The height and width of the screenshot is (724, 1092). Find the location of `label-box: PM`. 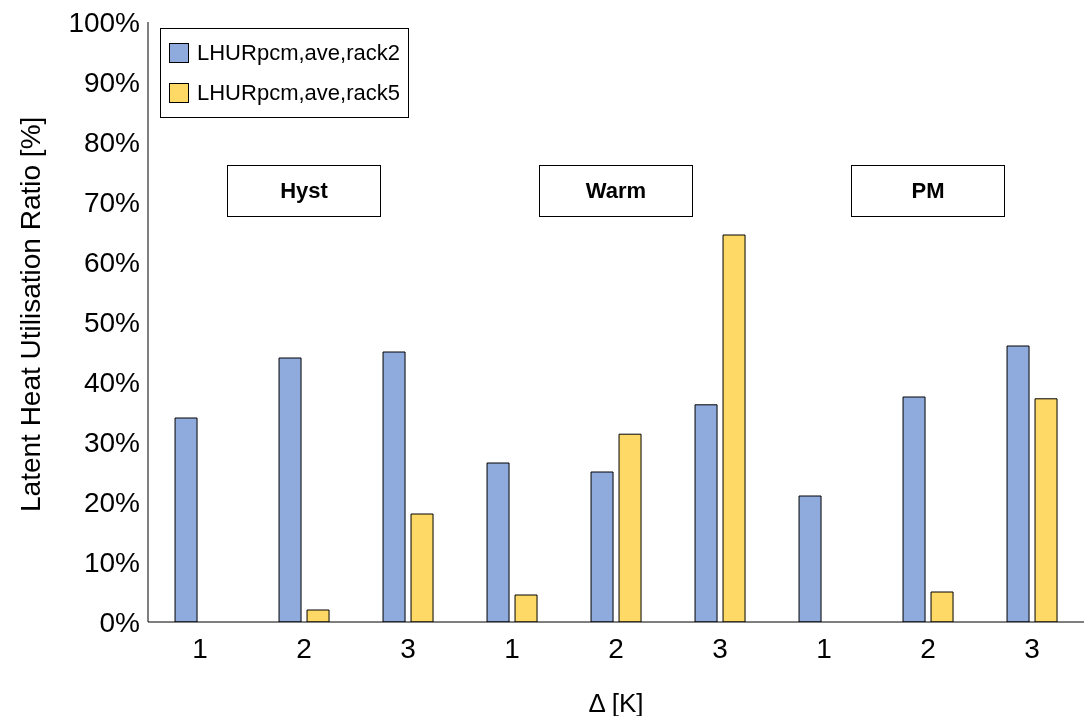

label-box: PM is located at coordinates (928, 191).